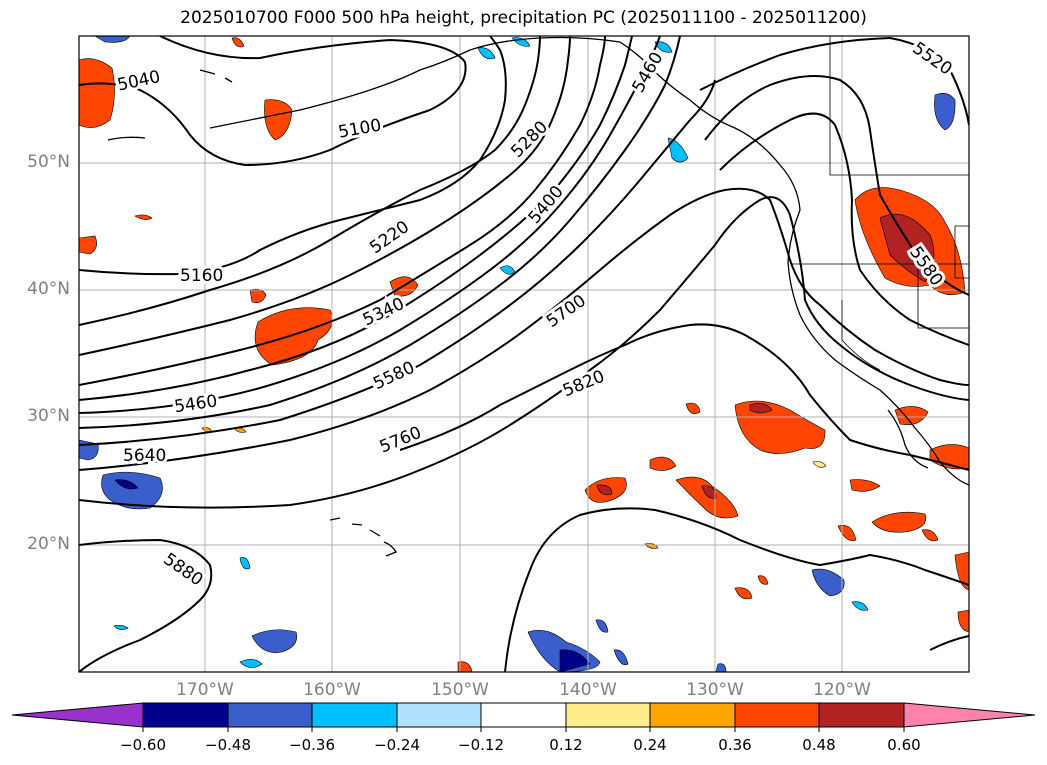  What do you see at coordinates (460, 690) in the screenshot?
I see `lon-label: 150°W` at bounding box center [460, 690].